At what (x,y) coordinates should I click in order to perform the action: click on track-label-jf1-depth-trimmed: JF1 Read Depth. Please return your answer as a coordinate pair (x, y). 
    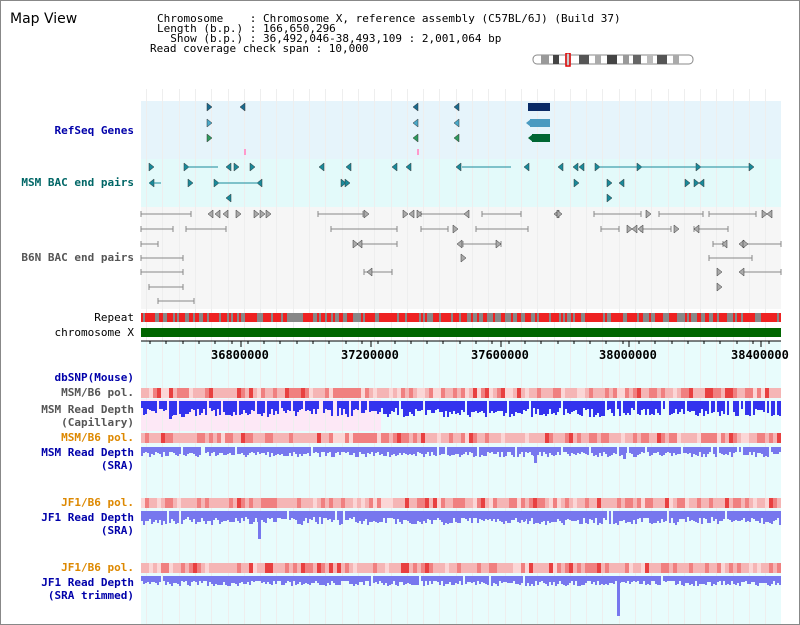
    Looking at the image, I should click on (87, 582).